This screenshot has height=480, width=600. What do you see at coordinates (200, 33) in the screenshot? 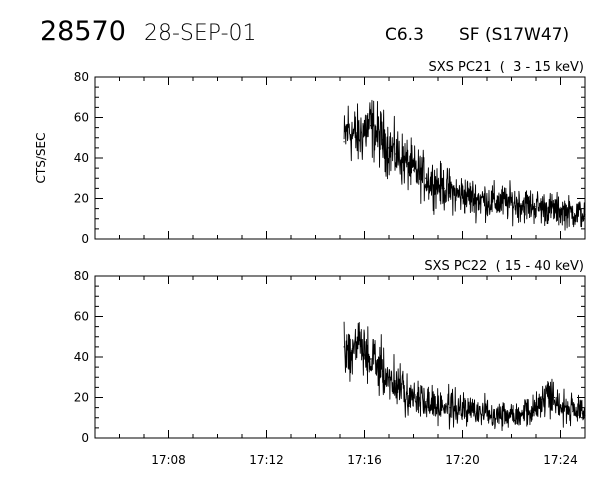
I see `event-date: 28-SEP-01` at bounding box center [200, 33].